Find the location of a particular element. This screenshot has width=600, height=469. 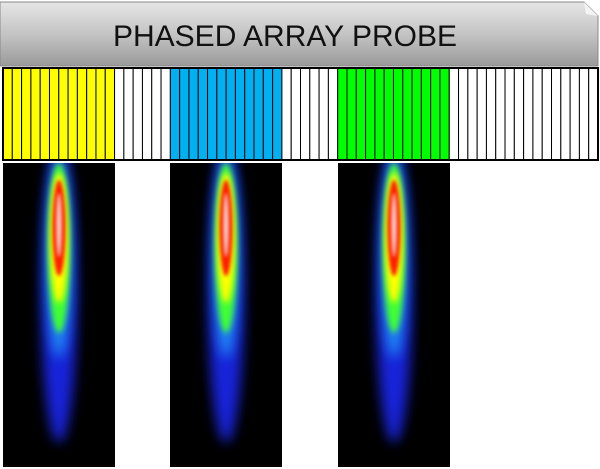

header-fold is located at coordinates (591, 9).